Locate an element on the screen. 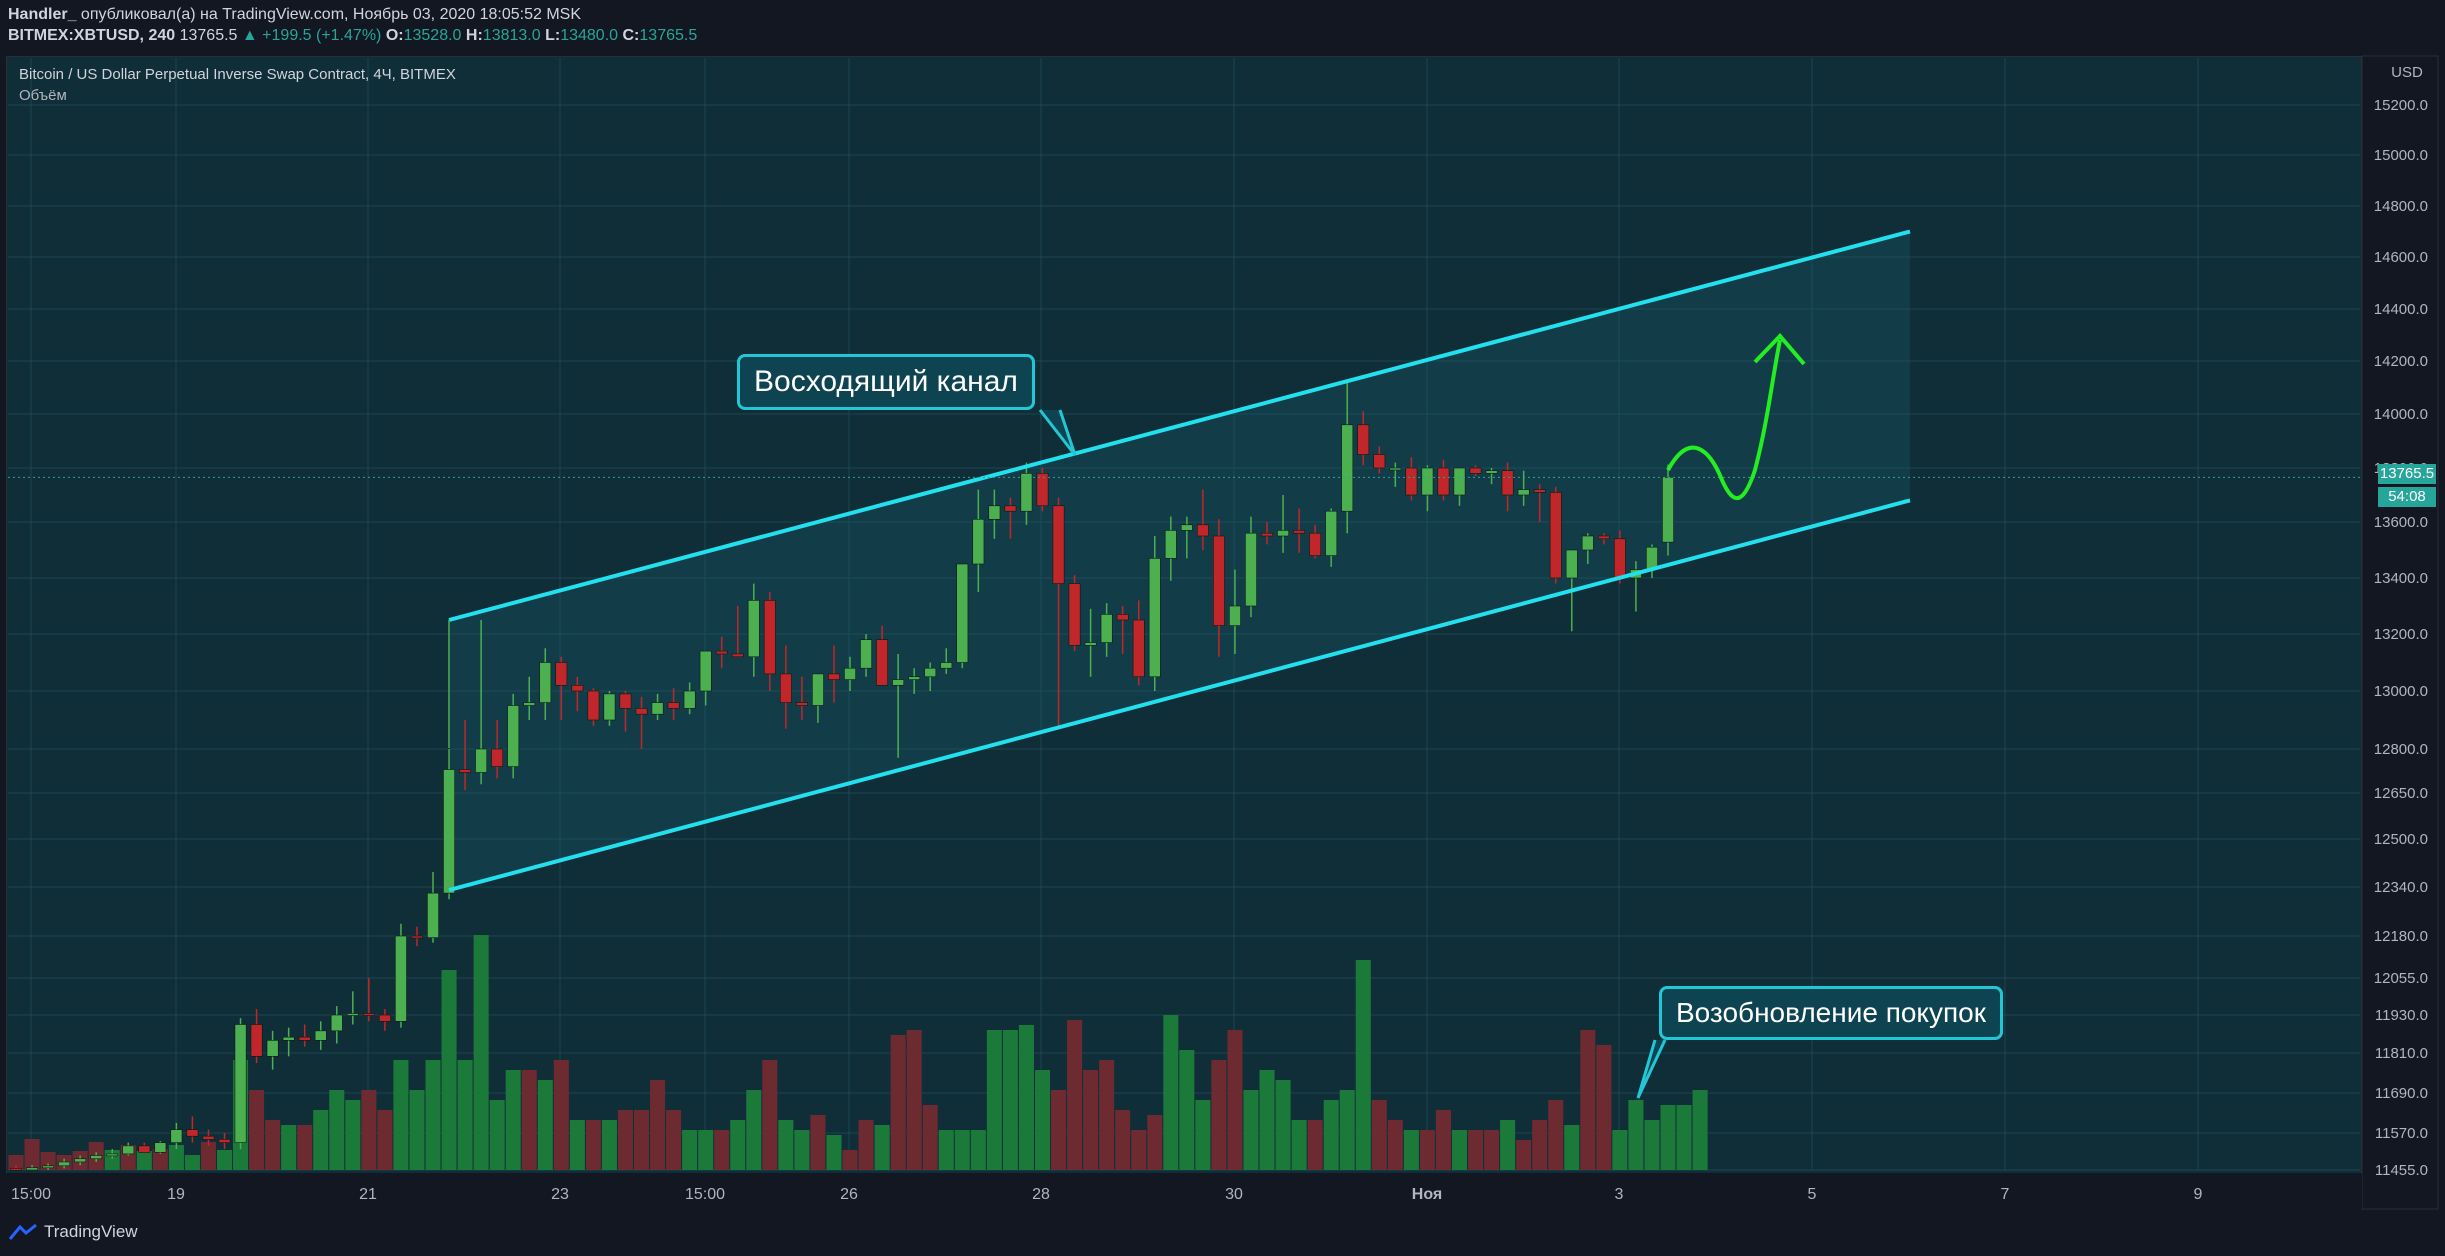 This screenshot has width=2445, height=1256. callout-channel-pointer is located at coordinates (1057, 432).